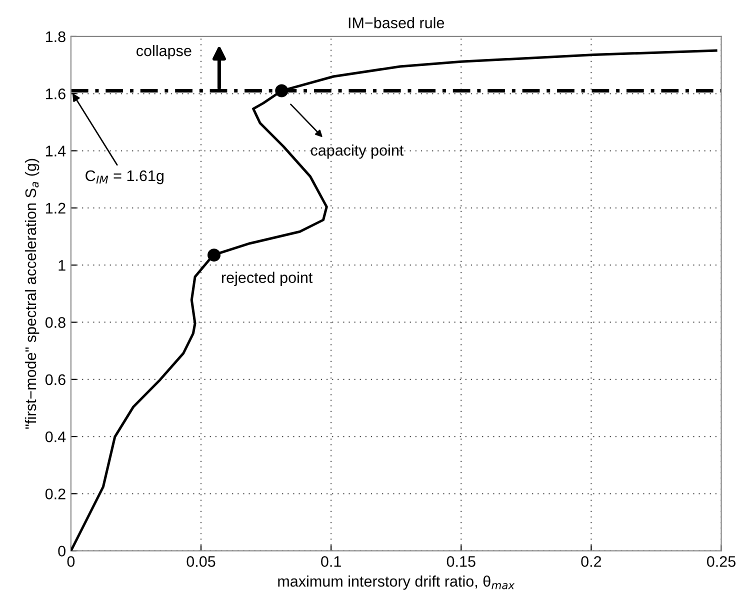 Image resolution: width=739 pixels, height=608 pixels. What do you see at coordinates (267, 279) in the screenshot?
I see `annotation: rejected point` at bounding box center [267, 279].